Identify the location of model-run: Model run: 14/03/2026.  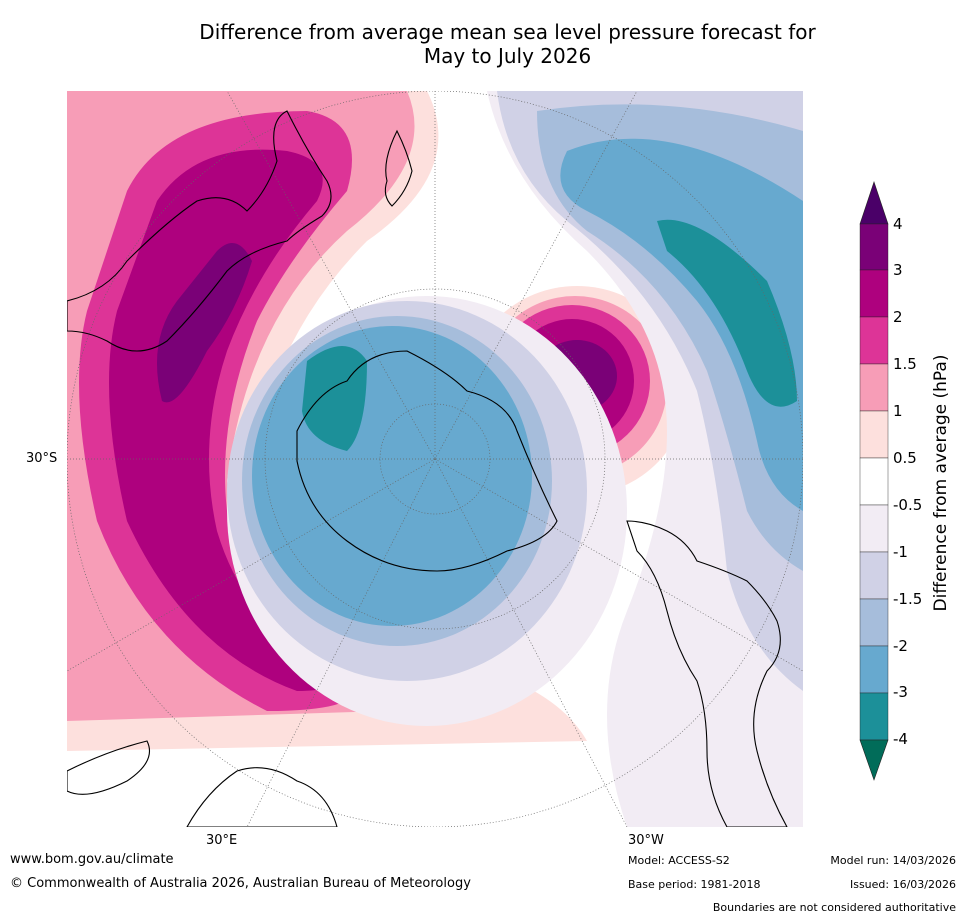
(893, 860).